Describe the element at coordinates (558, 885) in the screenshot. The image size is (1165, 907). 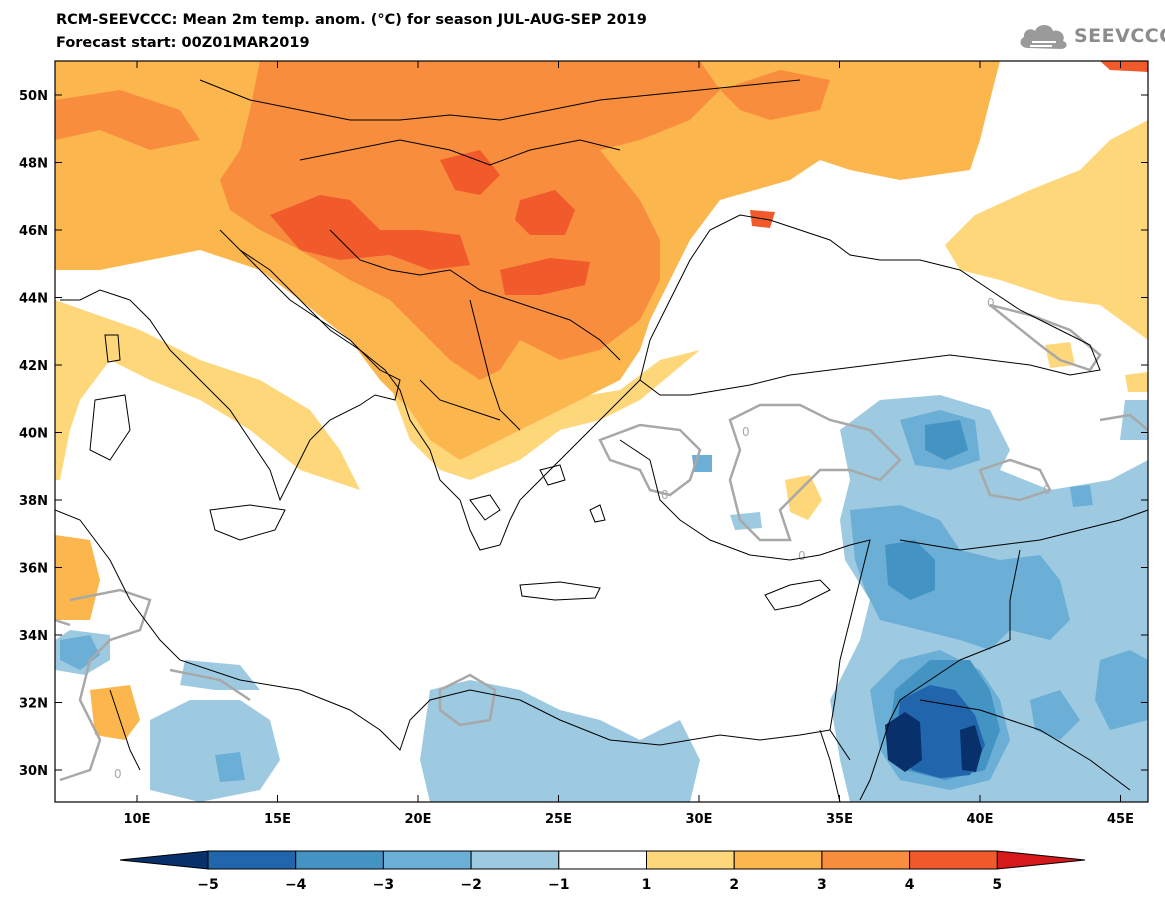
I see `colorbar-label: −1` at that location.